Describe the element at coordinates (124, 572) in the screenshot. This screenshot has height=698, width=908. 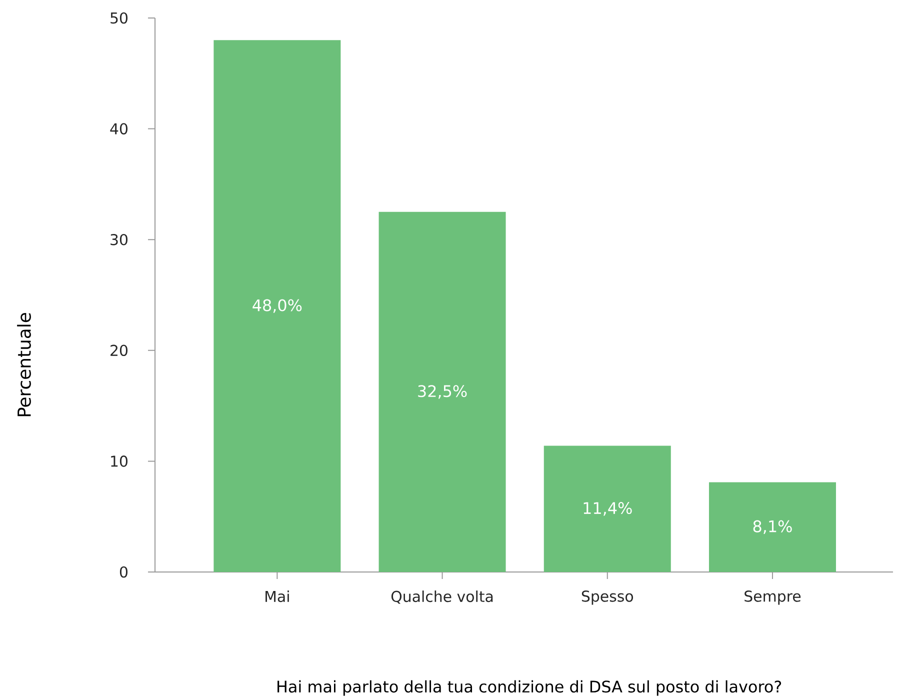
I see `y-tick-label: 0` at that location.